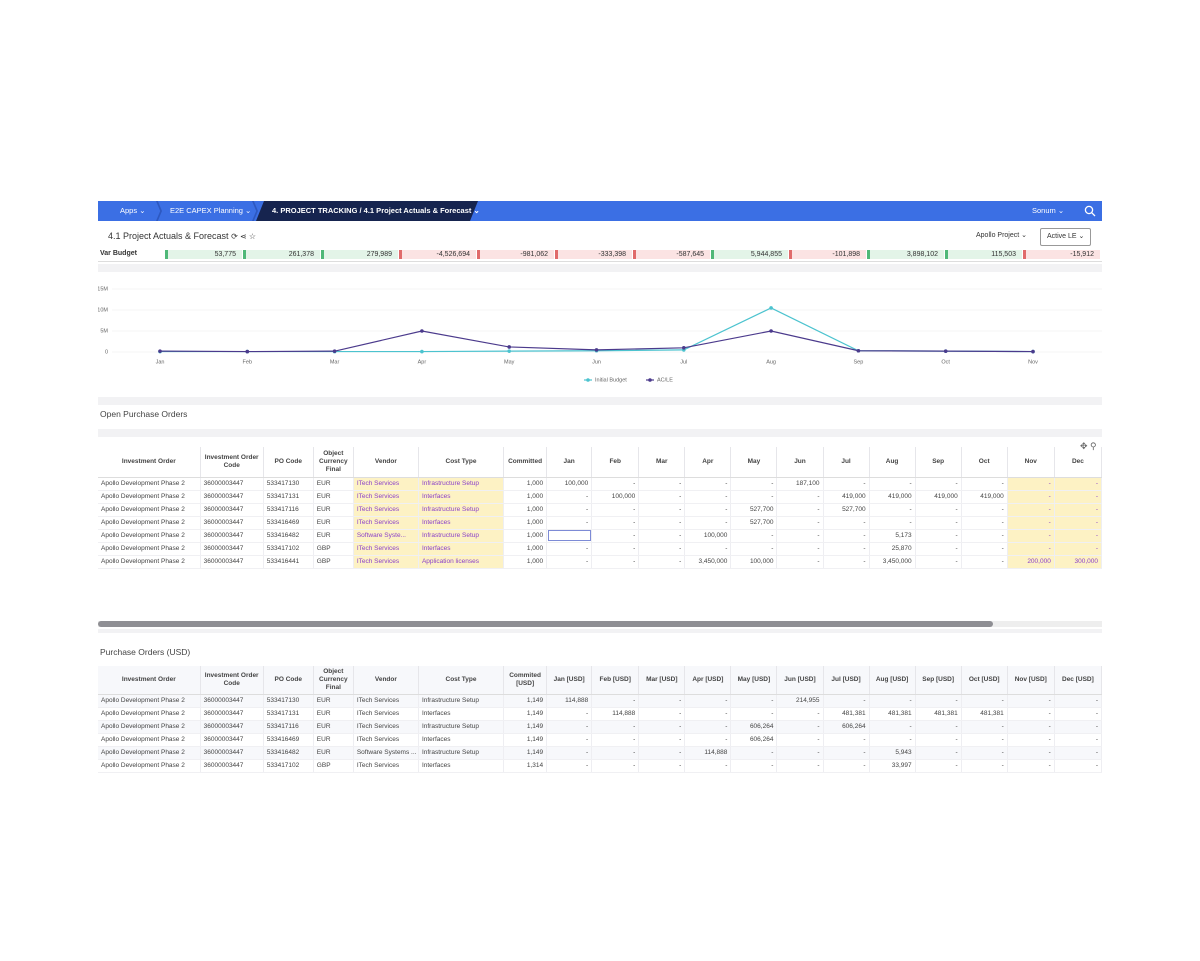  I want to click on var-budget-cell: -101,898, so click(827, 254).